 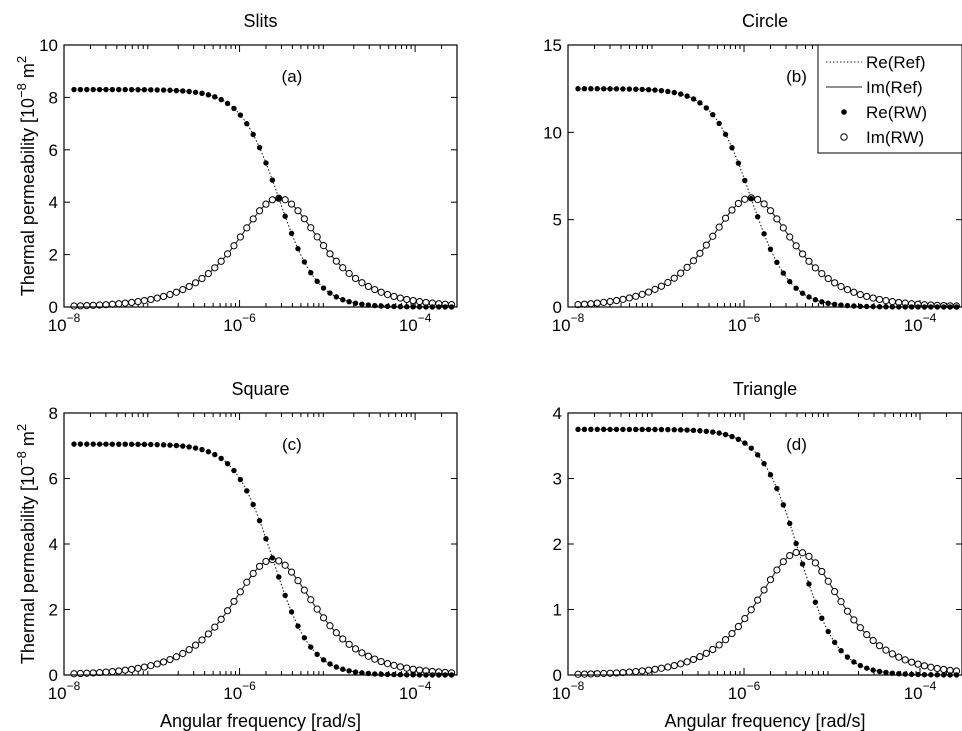 I want to click on reference-curves, so click(x=262, y=559).